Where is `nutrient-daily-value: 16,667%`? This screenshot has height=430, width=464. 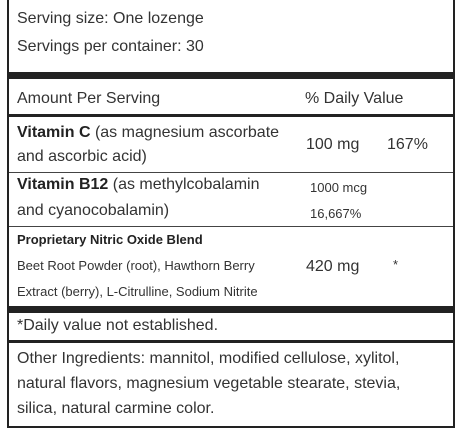
nutrient-daily-value: 16,667% is located at coordinates (336, 213).